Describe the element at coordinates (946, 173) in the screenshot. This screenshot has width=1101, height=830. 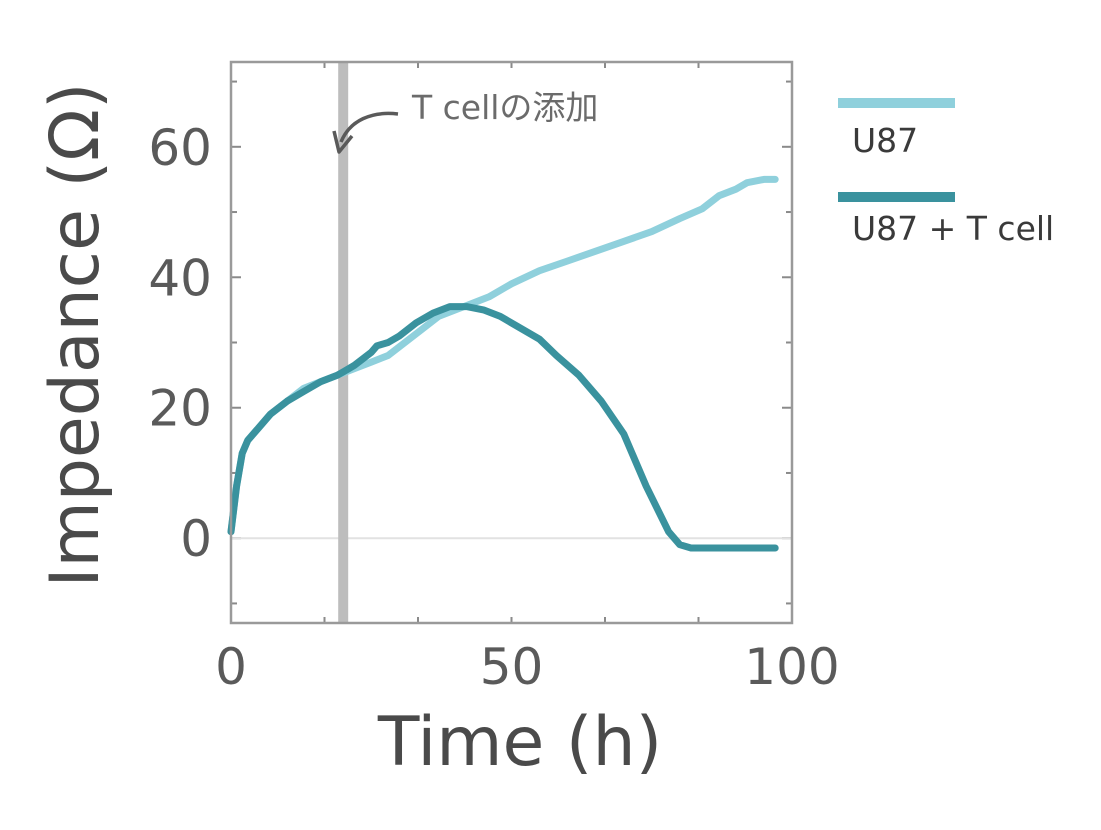
I see `legend: U87 U87 + T cell` at that location.